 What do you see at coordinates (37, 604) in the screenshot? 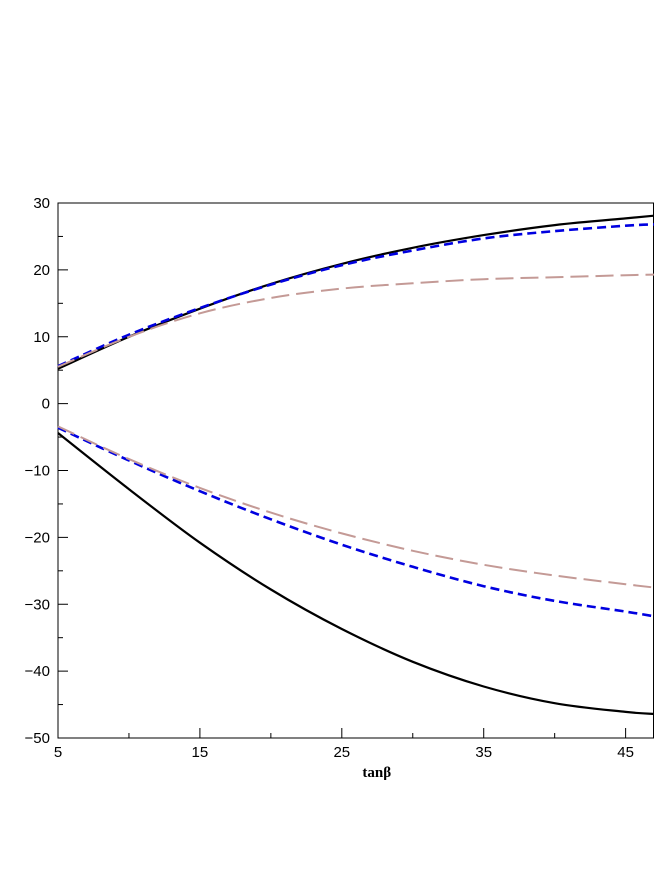
I see `y-tick-label: −30` at bounding box center [37, 604].